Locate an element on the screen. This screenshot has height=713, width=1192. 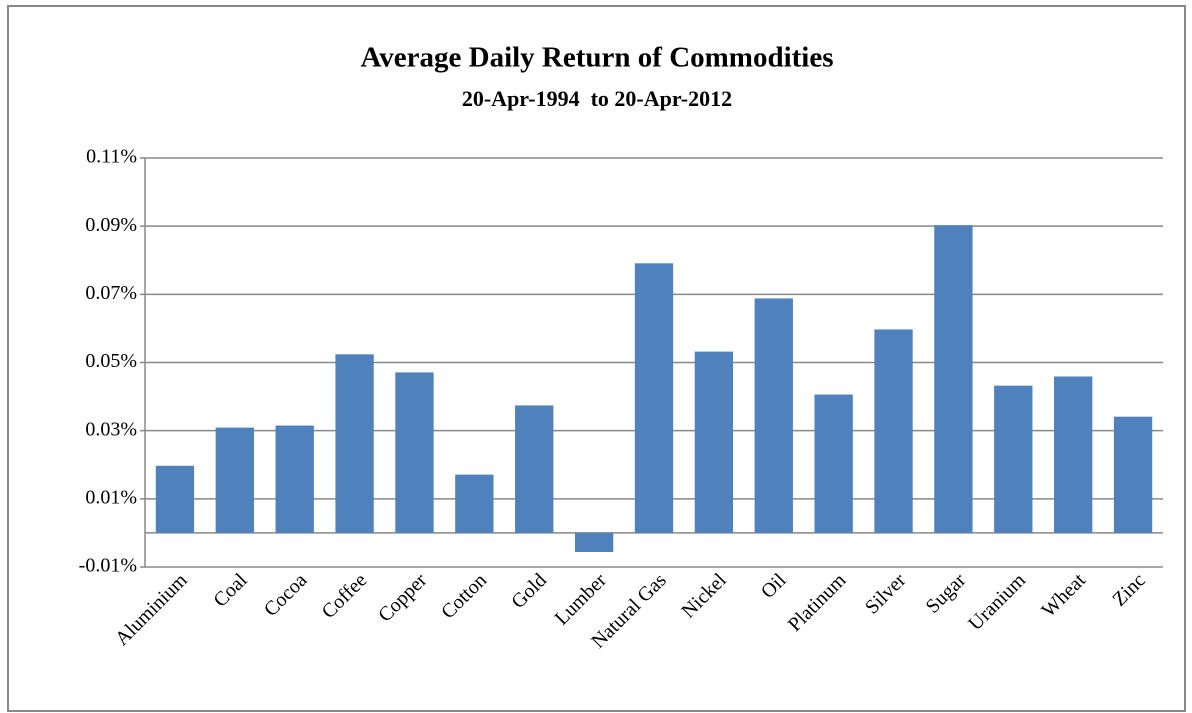
y-tick-label: 0.01% is located at coordinates (111, 497).